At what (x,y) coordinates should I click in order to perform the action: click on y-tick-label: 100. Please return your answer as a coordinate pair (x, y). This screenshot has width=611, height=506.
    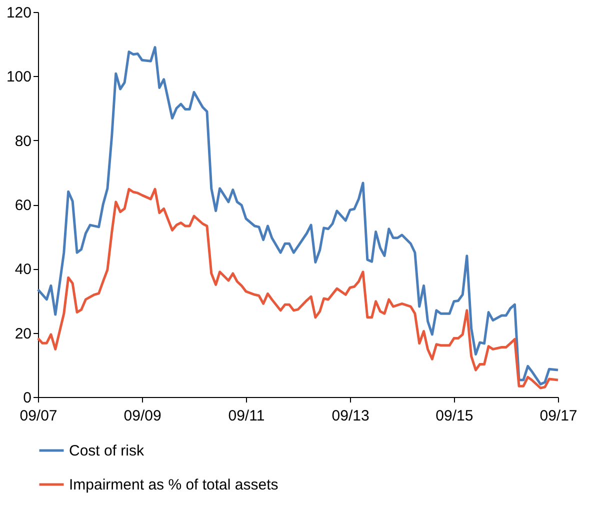
    Looking at the image, I should click on (19, 77).